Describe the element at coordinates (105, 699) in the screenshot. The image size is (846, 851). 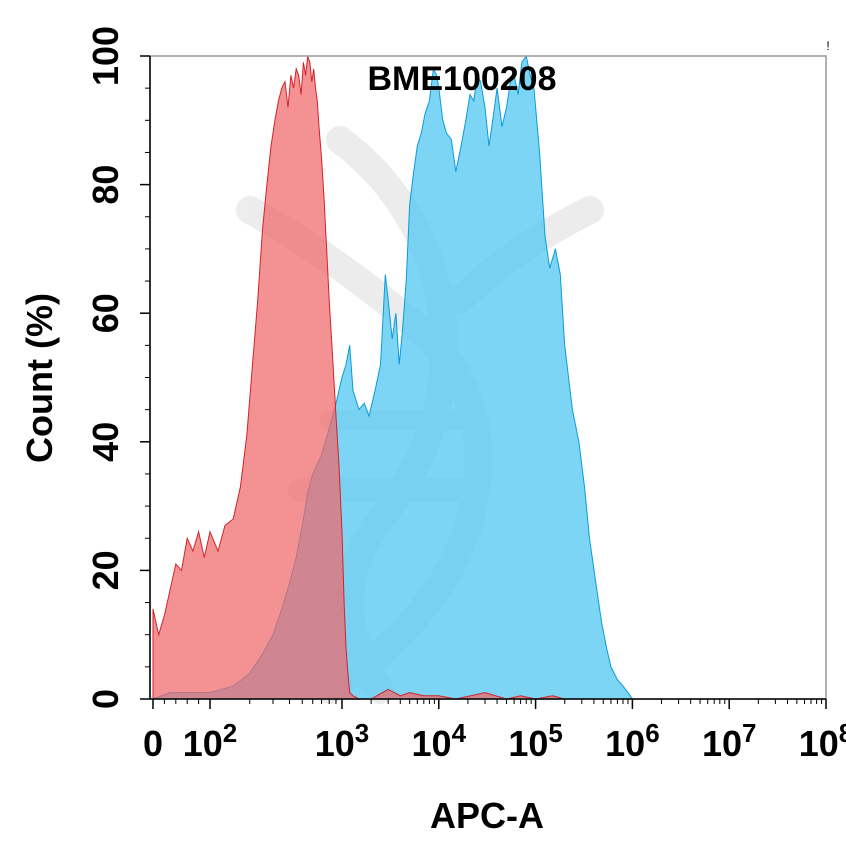
I see `y-tick-label: 0` at that location.